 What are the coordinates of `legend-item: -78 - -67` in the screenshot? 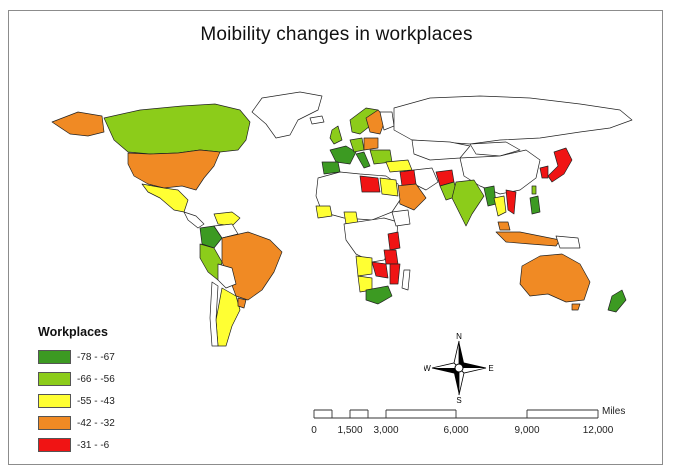 It's located at (76, 357).